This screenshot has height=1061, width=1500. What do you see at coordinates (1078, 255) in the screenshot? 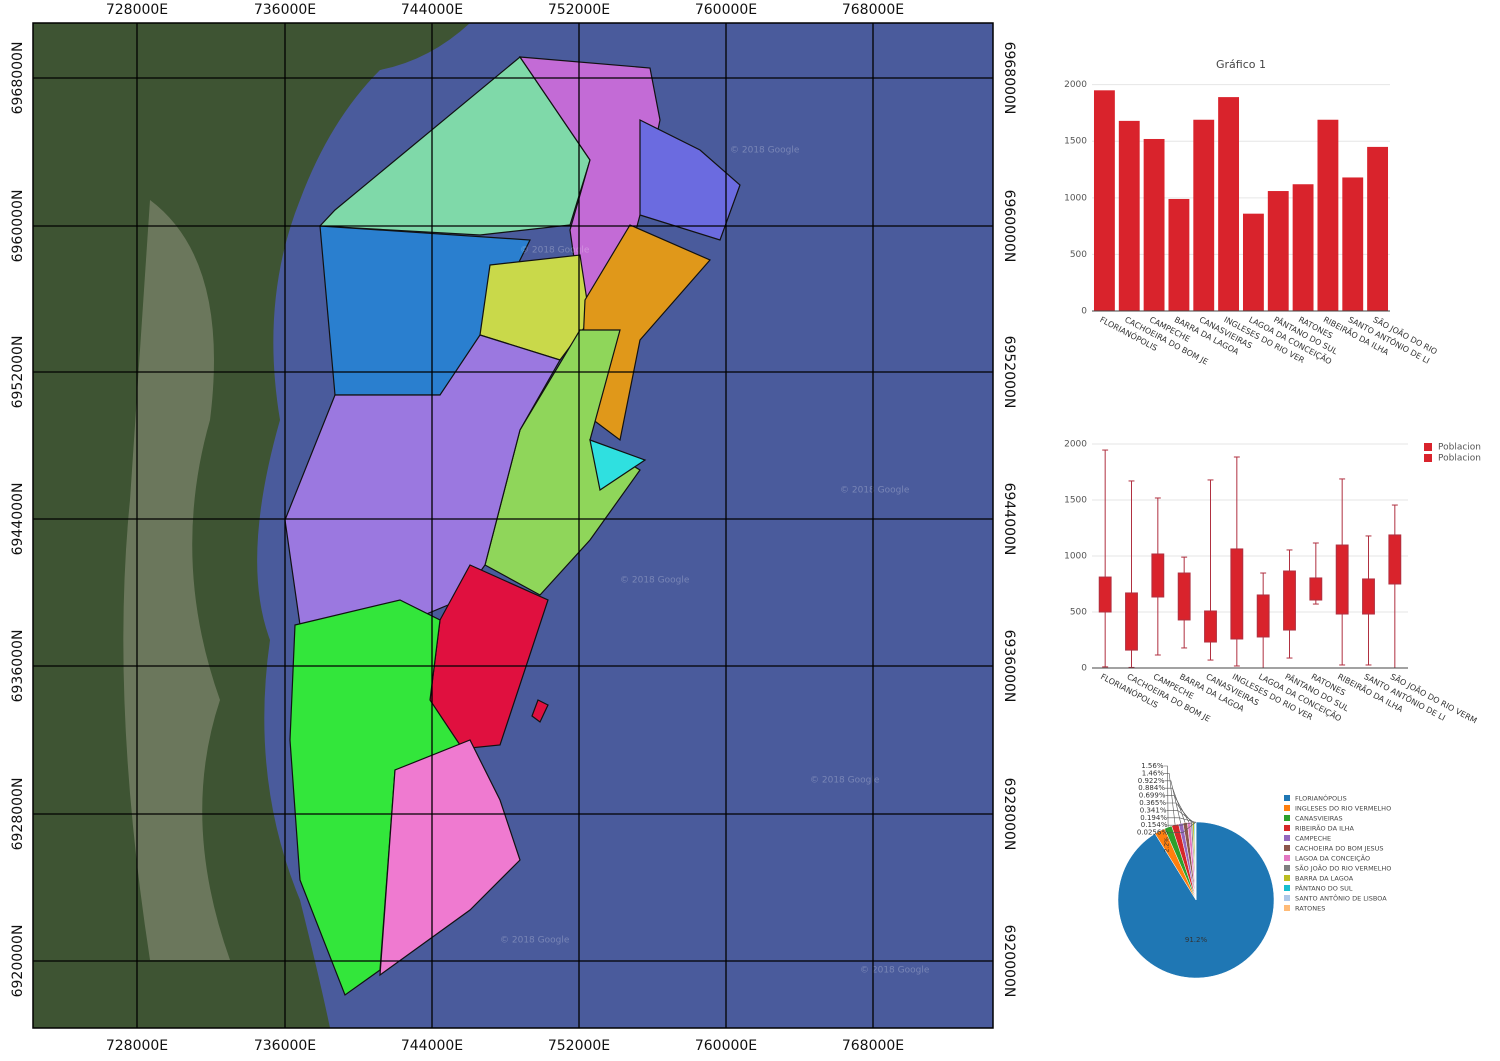
I see `y-tick-label: 500` at bounding box center [1078, 255].